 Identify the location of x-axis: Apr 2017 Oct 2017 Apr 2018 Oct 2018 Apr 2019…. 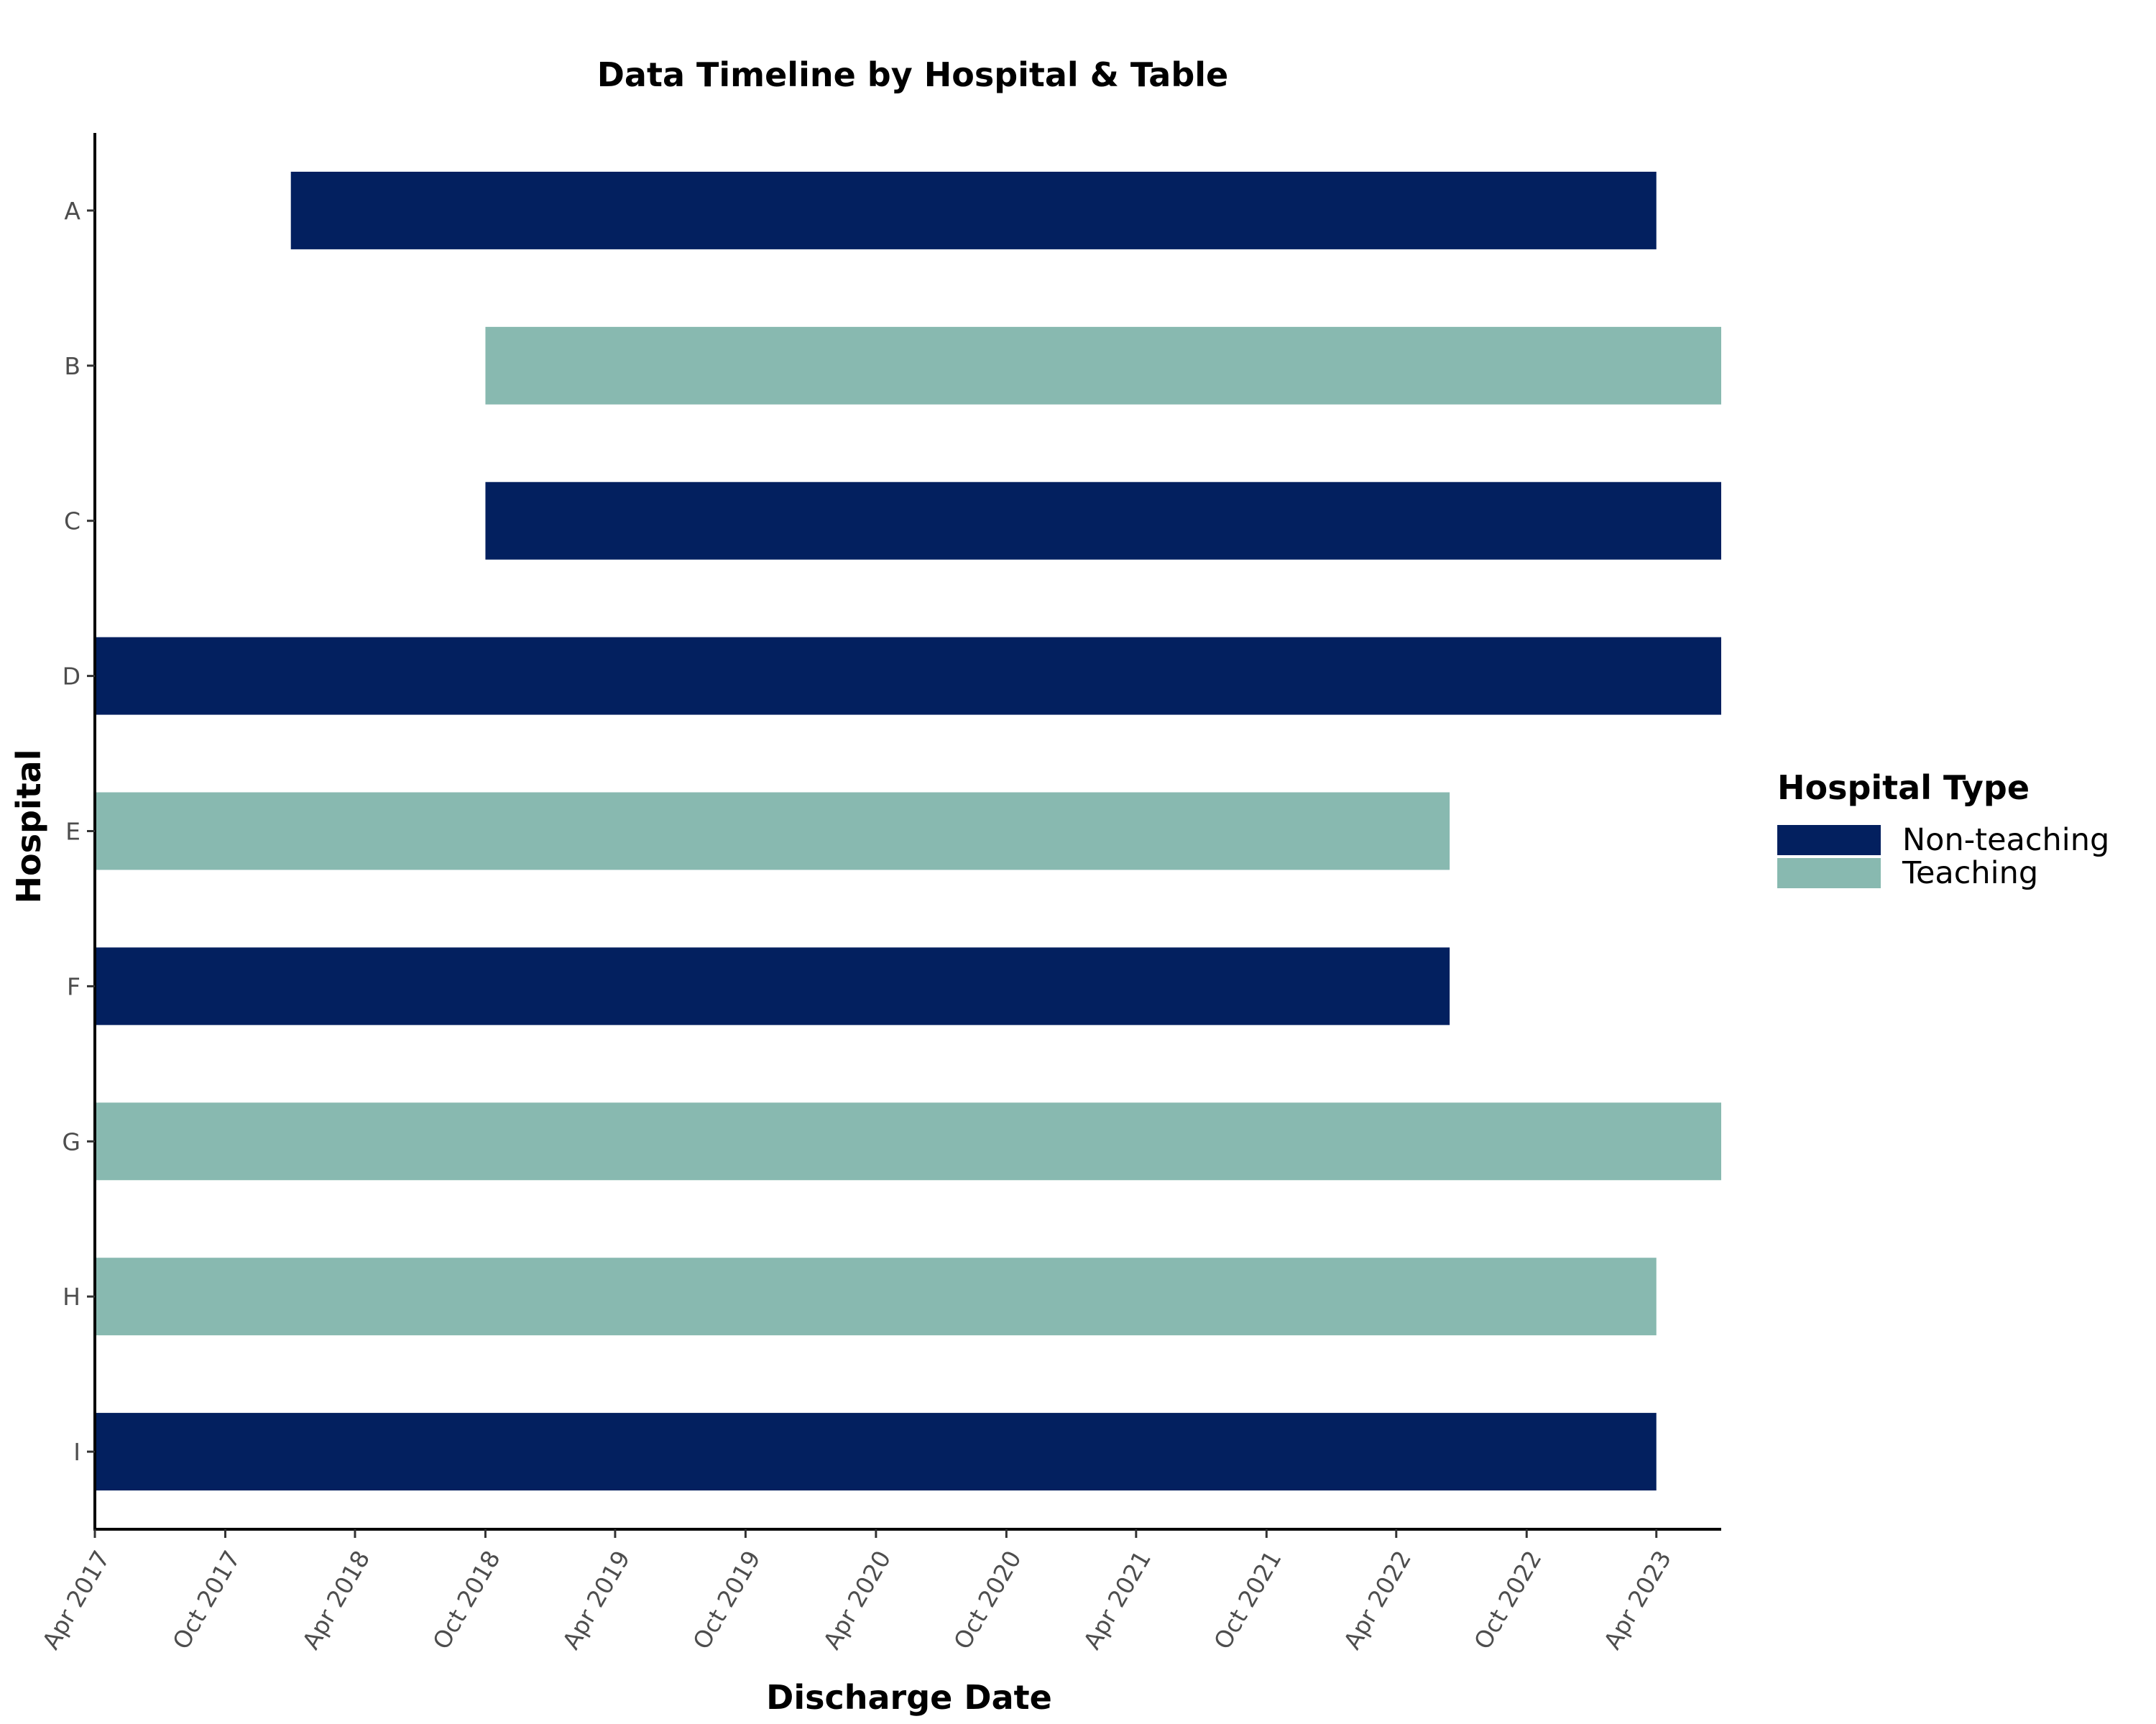
(879, 1591).